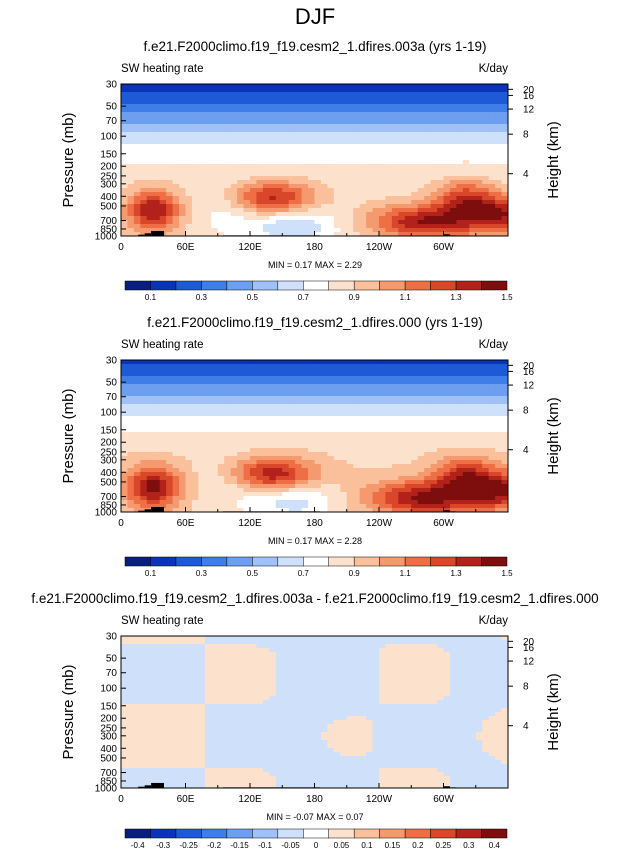 The height and width of the screenshot is (856, 630). Describe the element at coordinates (526, 135) in the screenshot. I see `y-right-tick-label: 8` at that location.